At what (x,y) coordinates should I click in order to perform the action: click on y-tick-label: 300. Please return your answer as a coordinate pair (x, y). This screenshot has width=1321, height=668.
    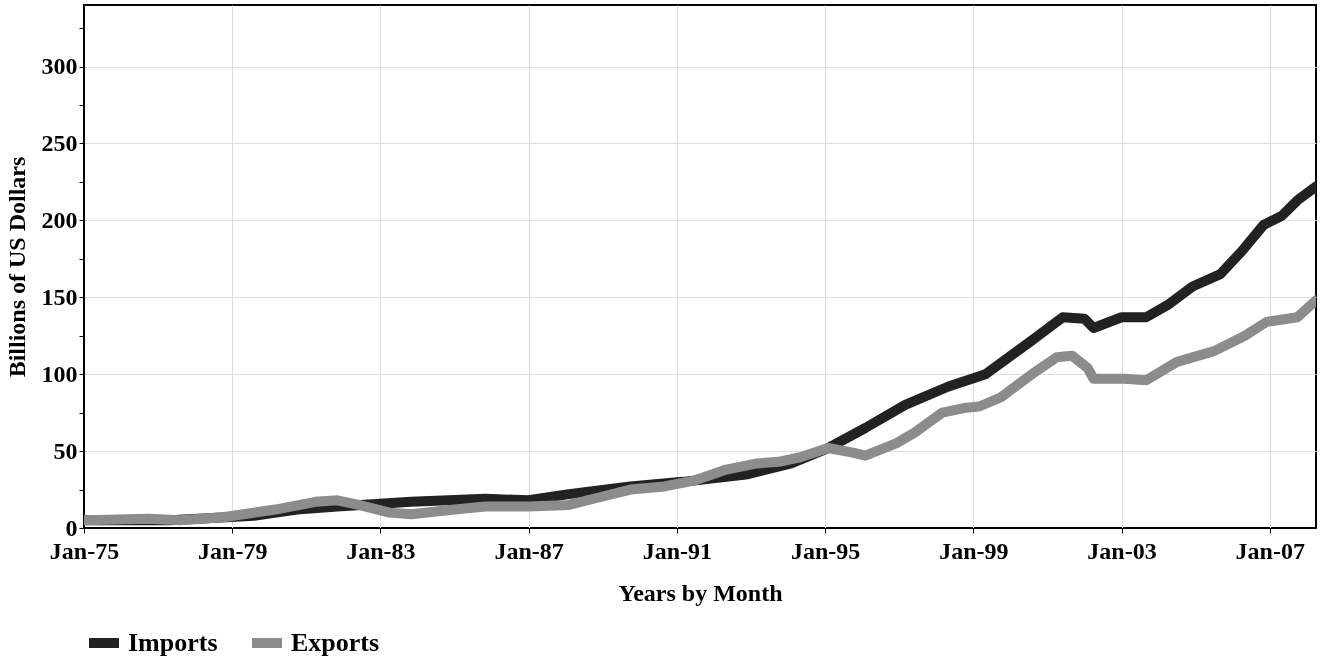
    Looking at the image, I should click on (59, 66).